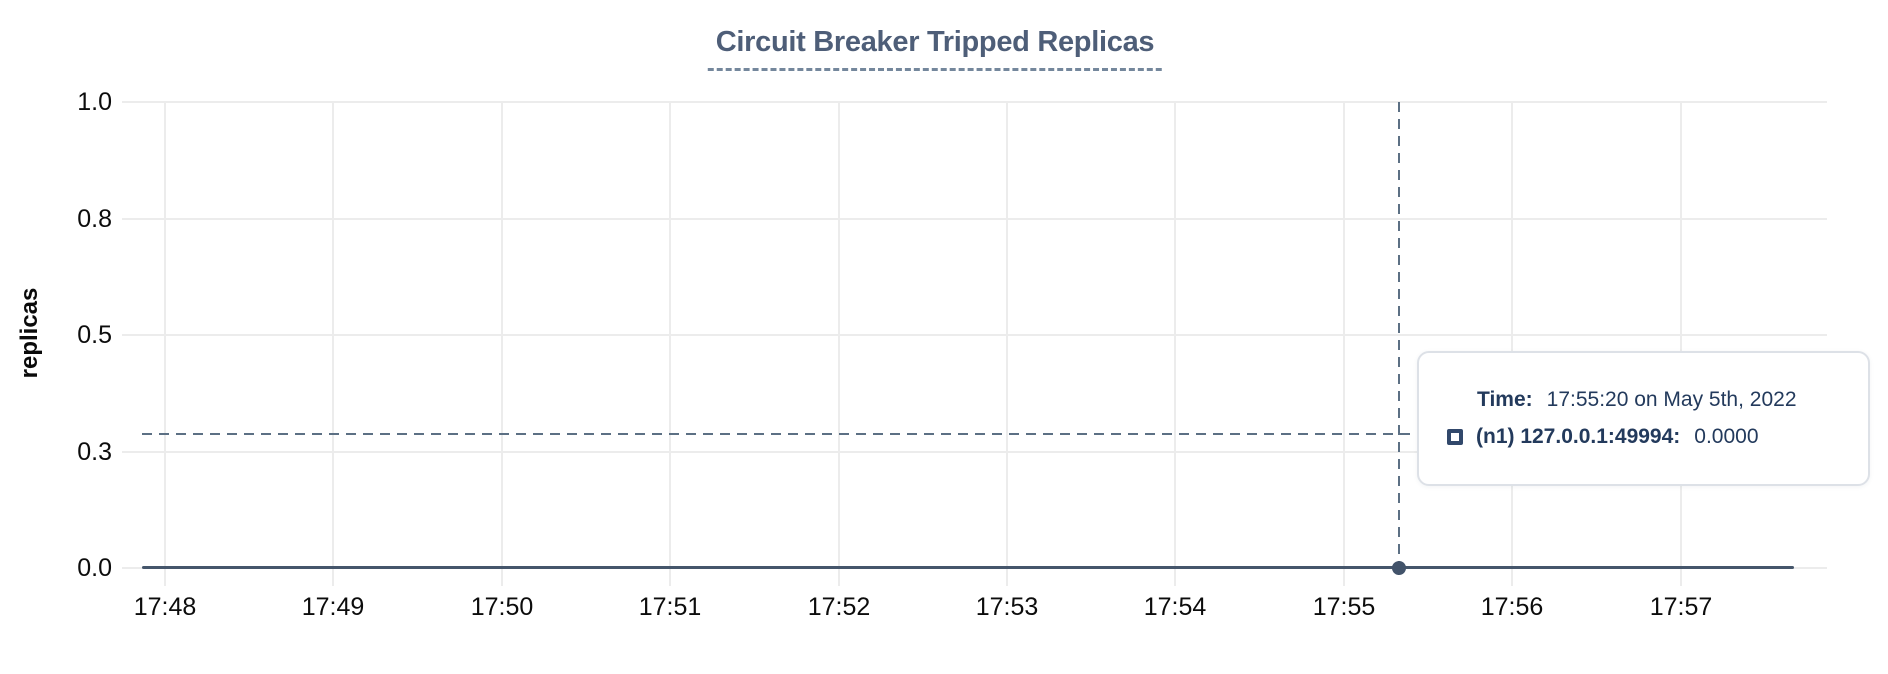 Image resolution: width=1888 pixels, height=674 pixels. Describe the element at coordinates (94, 335) in the screenshot. I see `y-tick-label: 0.5` at that location.